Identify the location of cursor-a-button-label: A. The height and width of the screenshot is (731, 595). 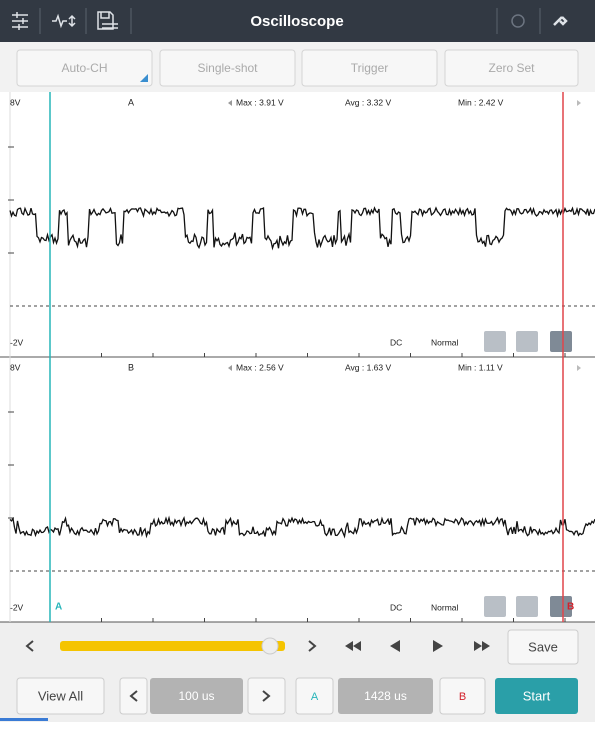
(315, 697).